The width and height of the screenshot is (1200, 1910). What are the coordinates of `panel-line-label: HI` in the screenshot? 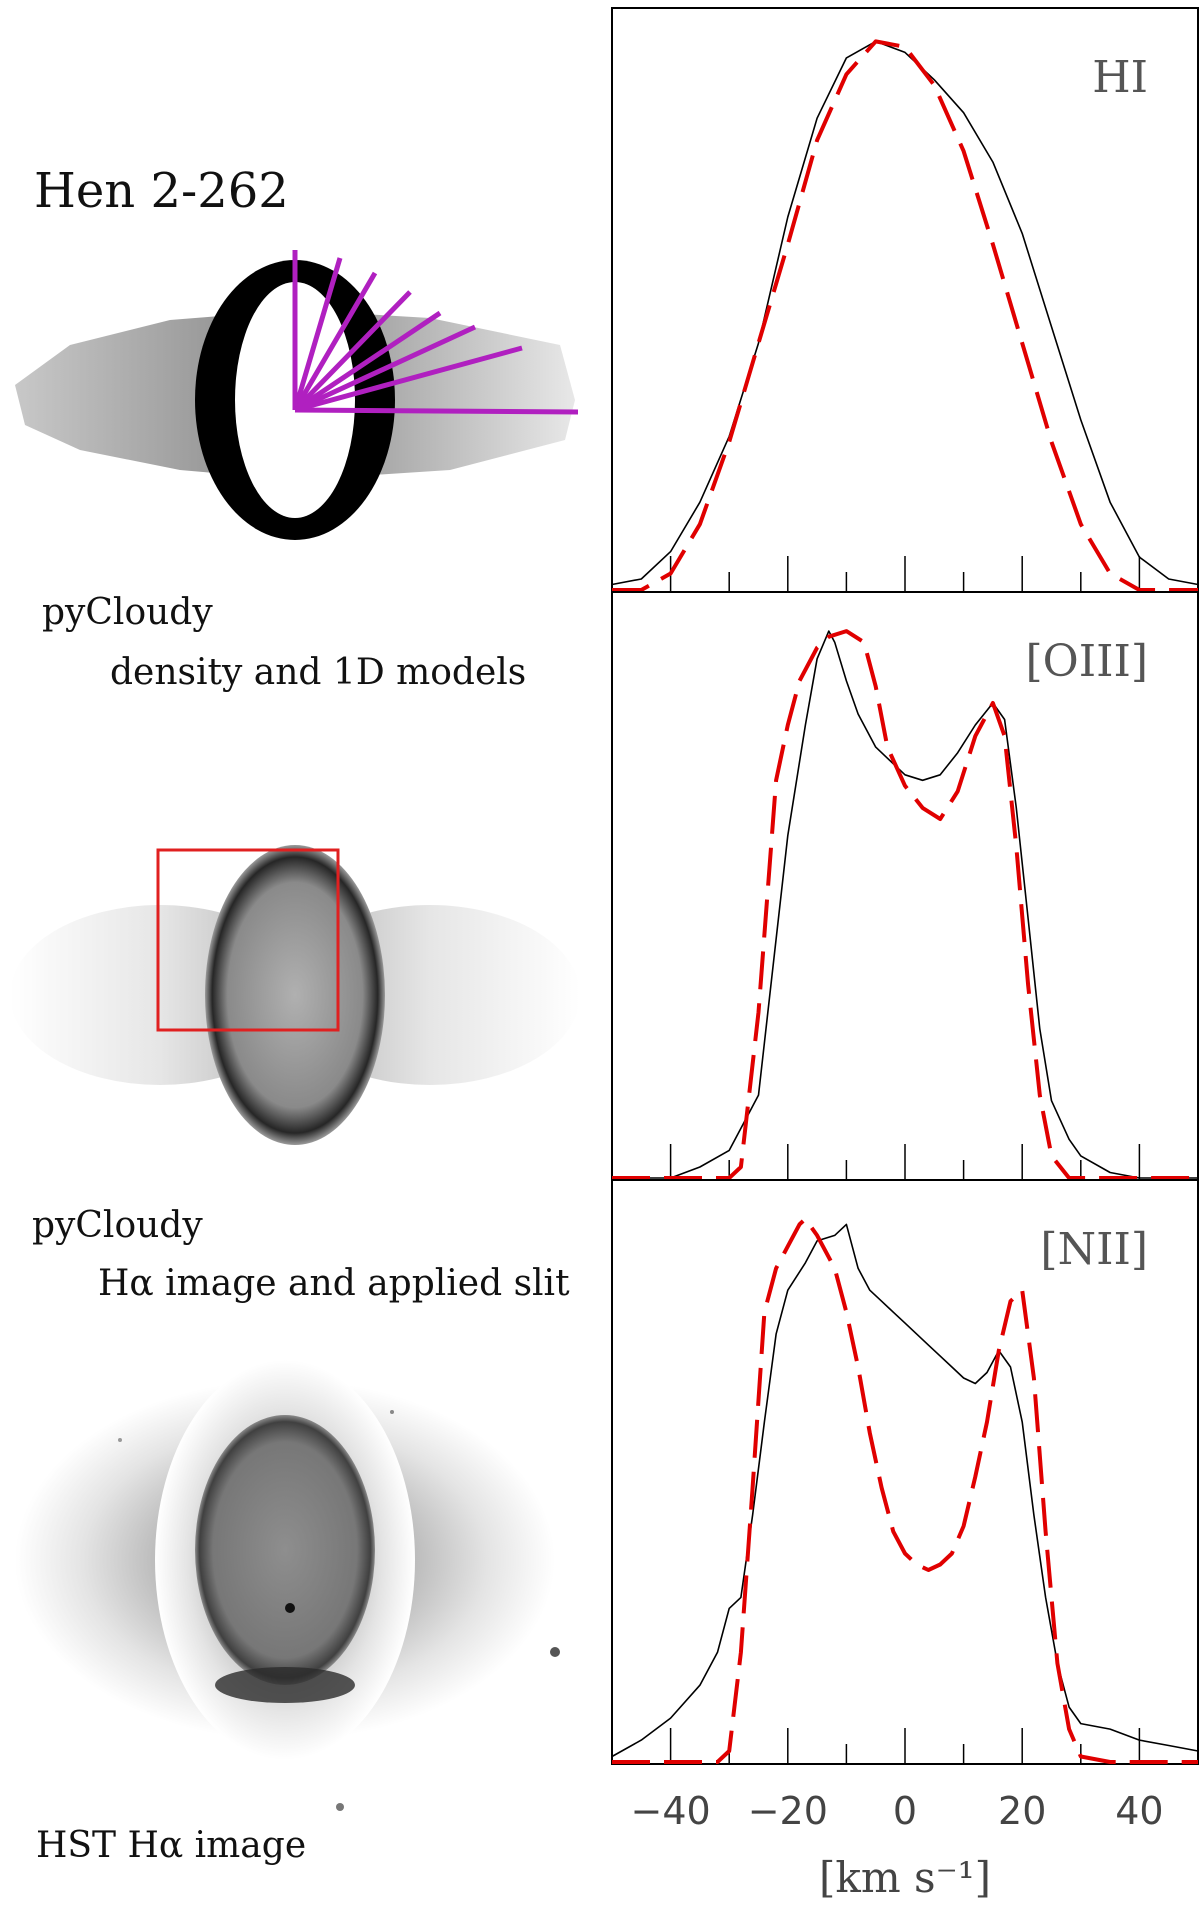 It's located at (1120, 77).